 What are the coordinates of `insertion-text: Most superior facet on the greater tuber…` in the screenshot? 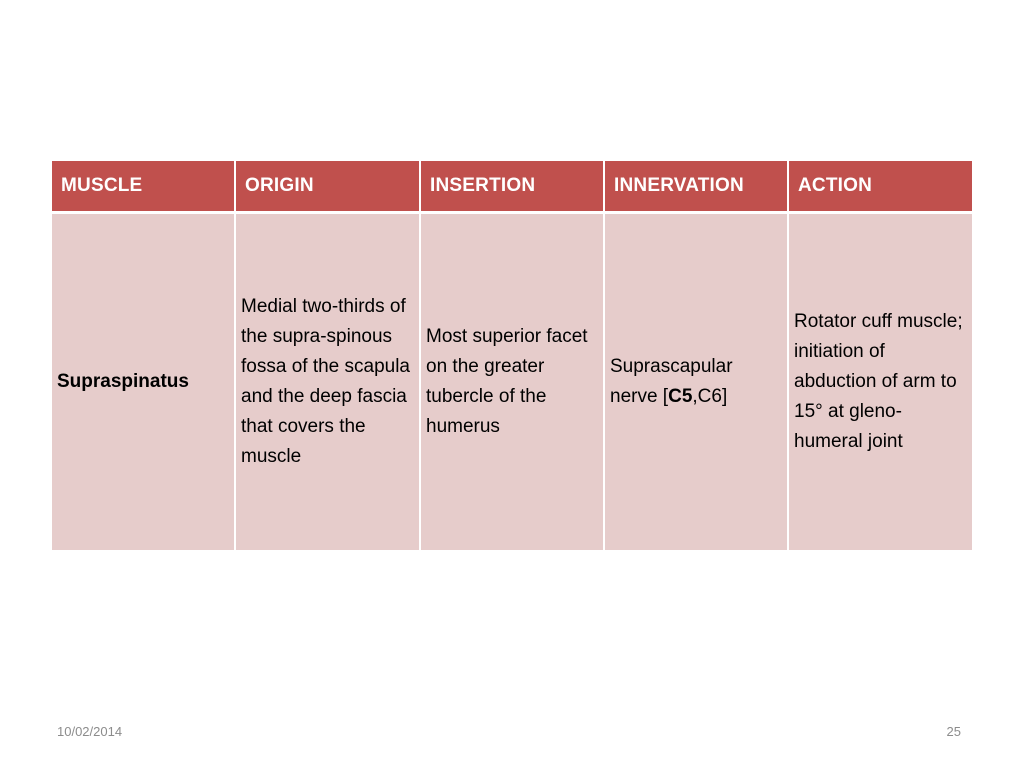 It's located at (507, 381).